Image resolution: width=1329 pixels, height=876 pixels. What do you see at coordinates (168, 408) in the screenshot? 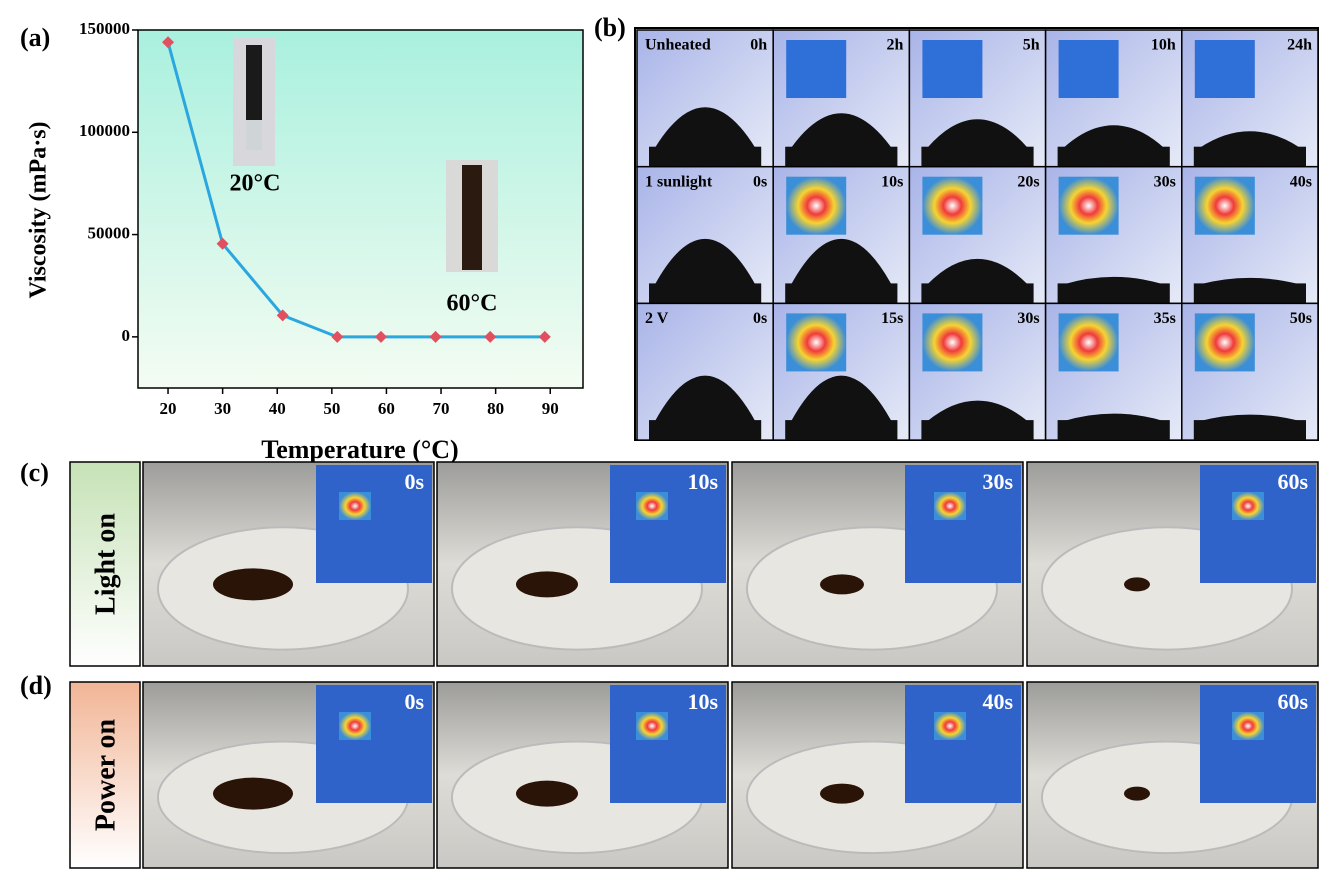
I see `x-tick-label: 20` at bounding box center [168, 408].